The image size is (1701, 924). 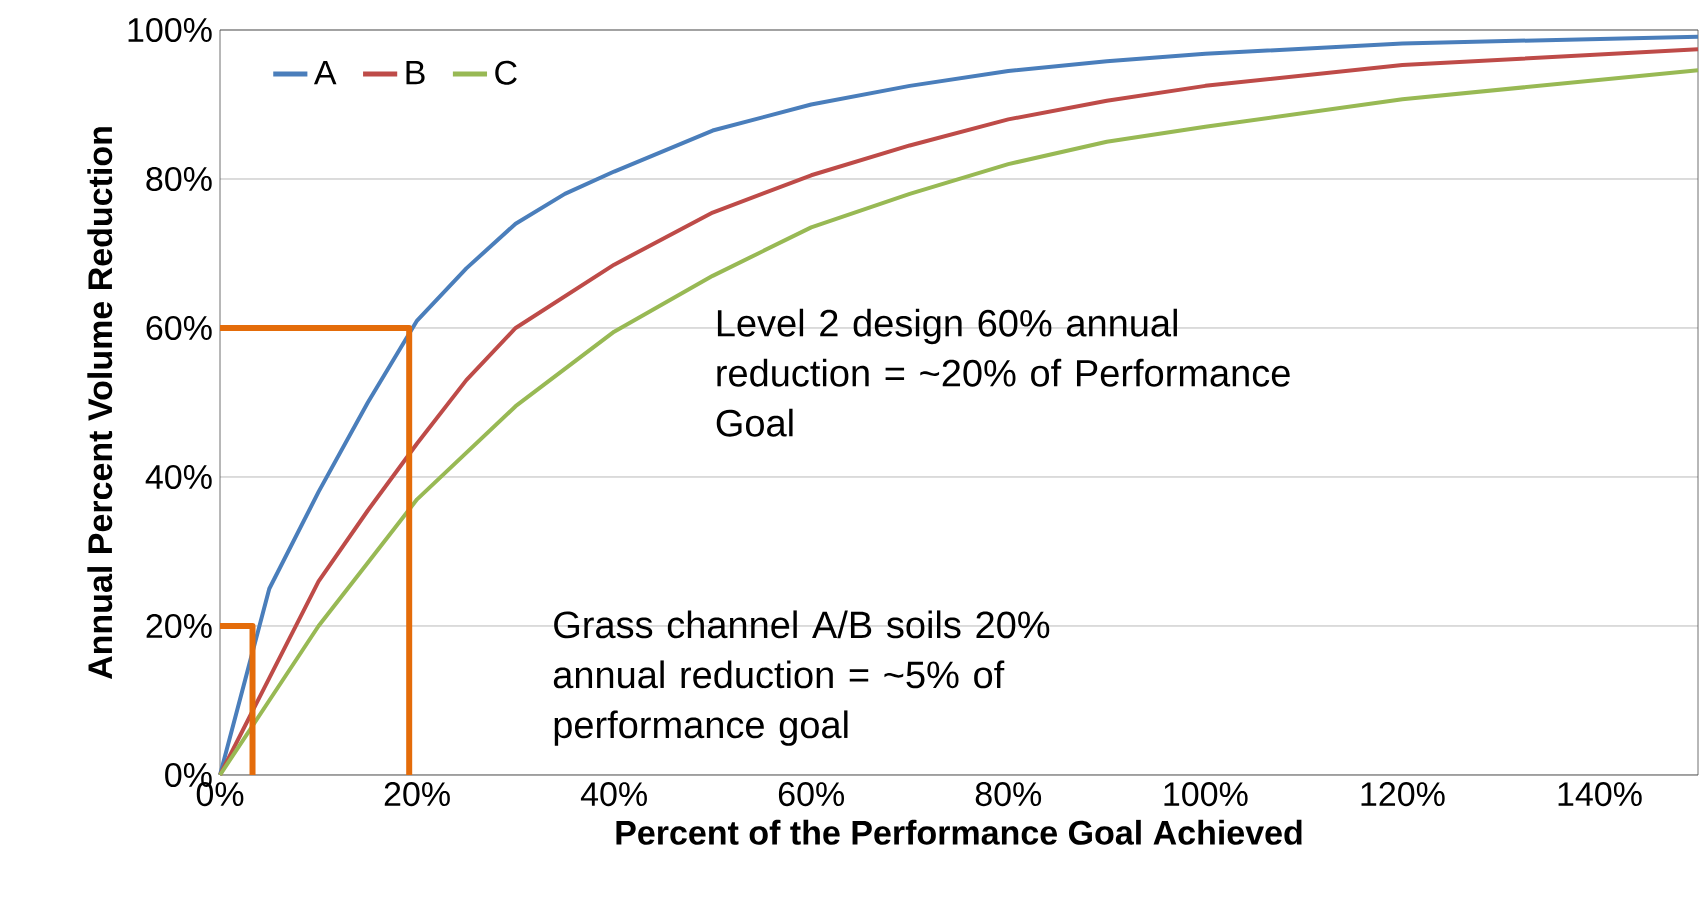 I want to click on x-tick-label: 120%, so click(x=1403, y=794).